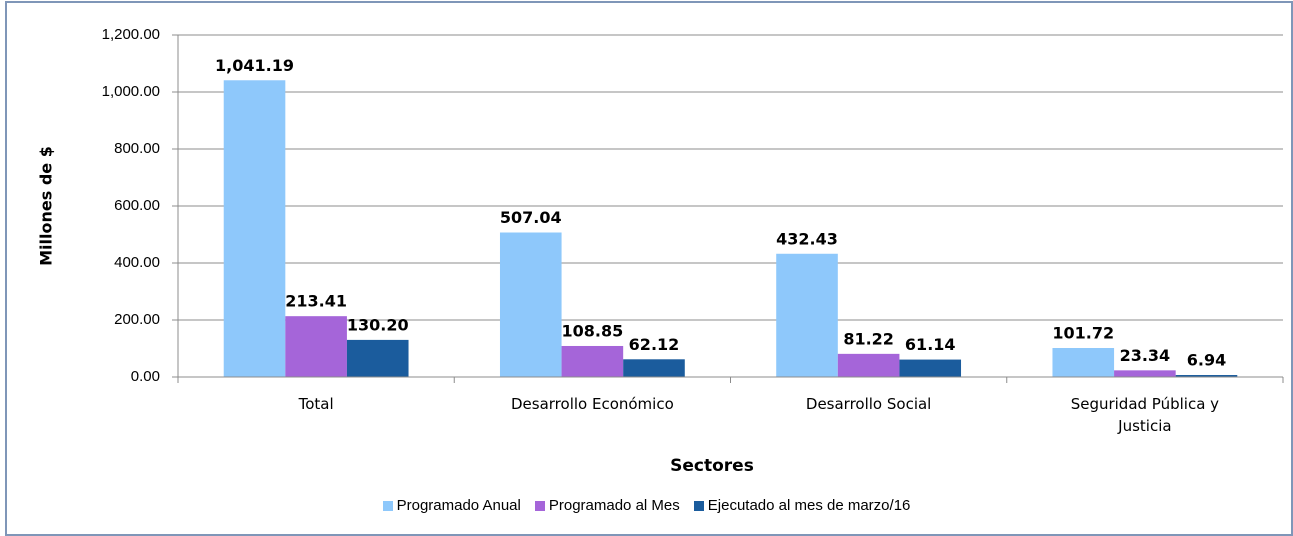  I want to click on y-axis-title: Millones de $, so click(46, 206).